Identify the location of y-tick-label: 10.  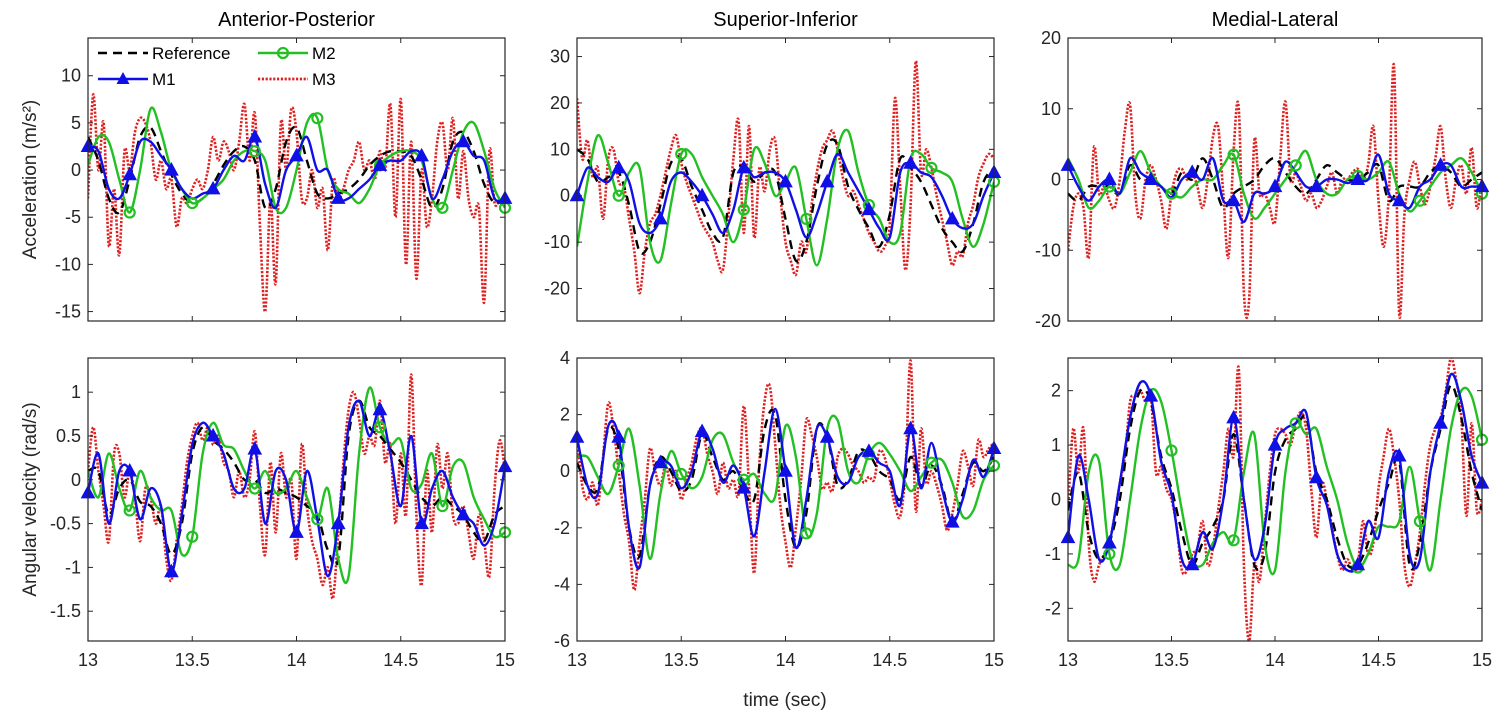
(1051, 109).